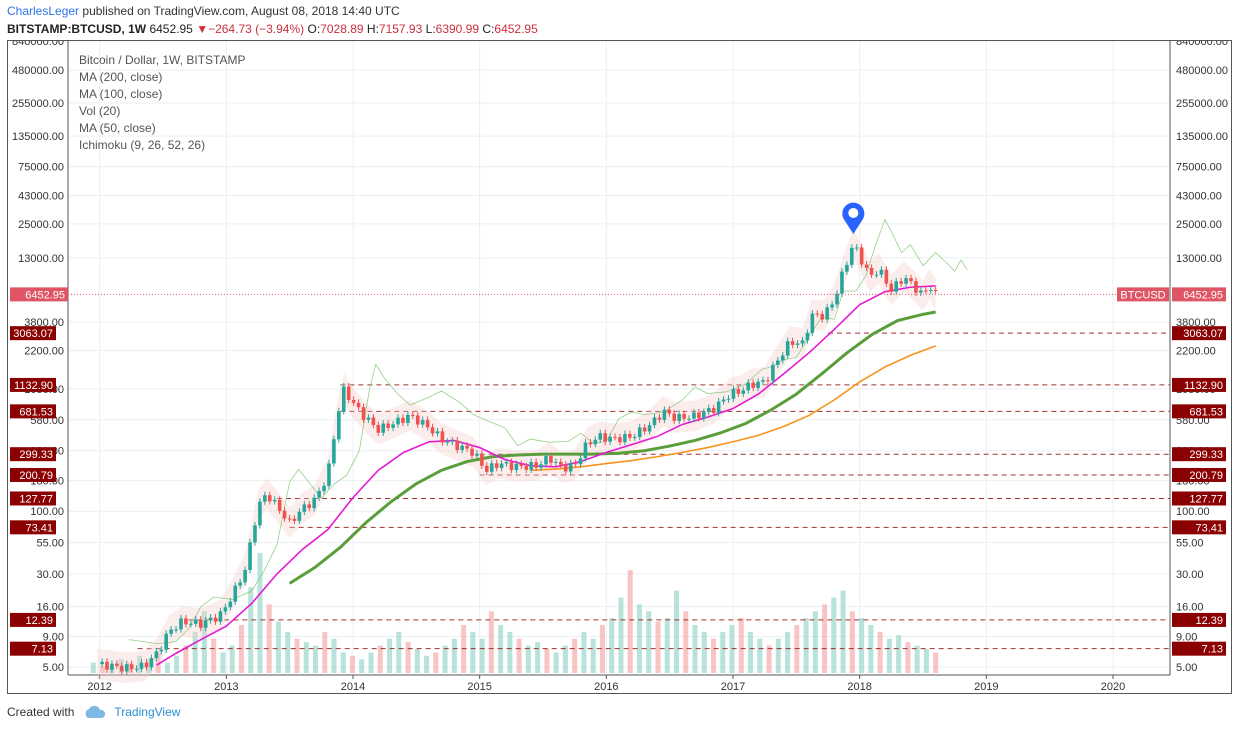 The image size is (1240, 731). I want to click on legend-item: MA (50, close), so click(117, 128).